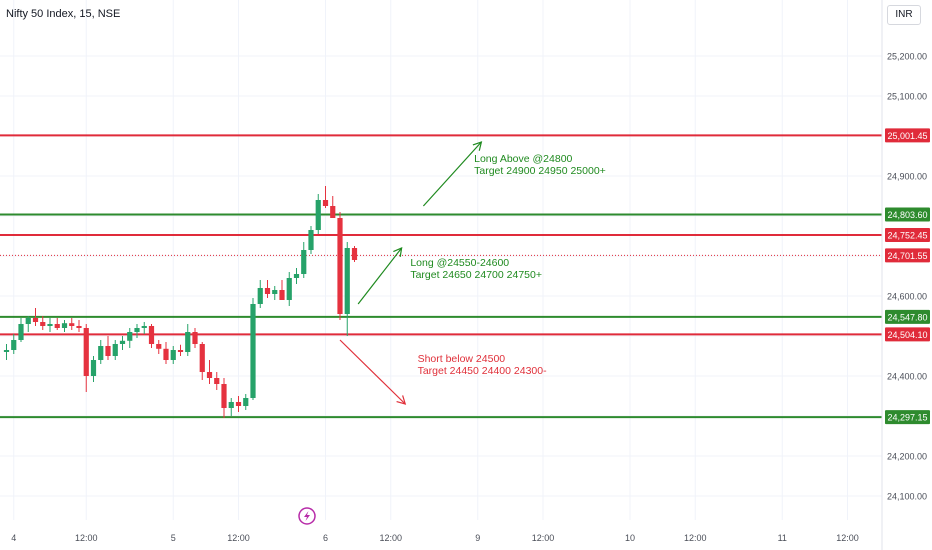 Image resolution: width=932 pixels, height=550 pixels. What do you see at coordinates (325, 538) in the screenshot?
I see `x-tick-label: 6` at bounding box center [325, 538].